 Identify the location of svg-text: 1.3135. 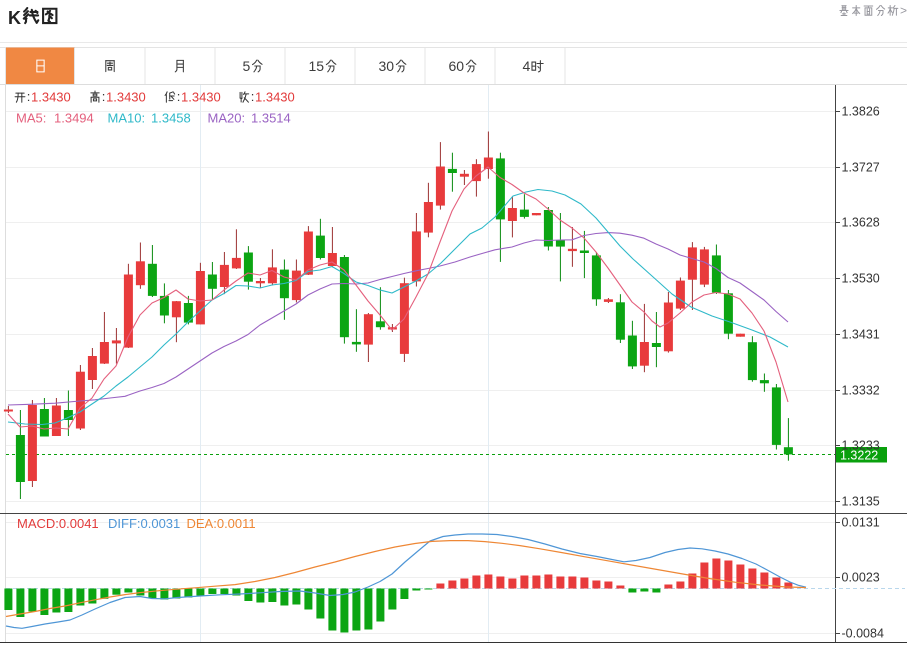
(861, 502).